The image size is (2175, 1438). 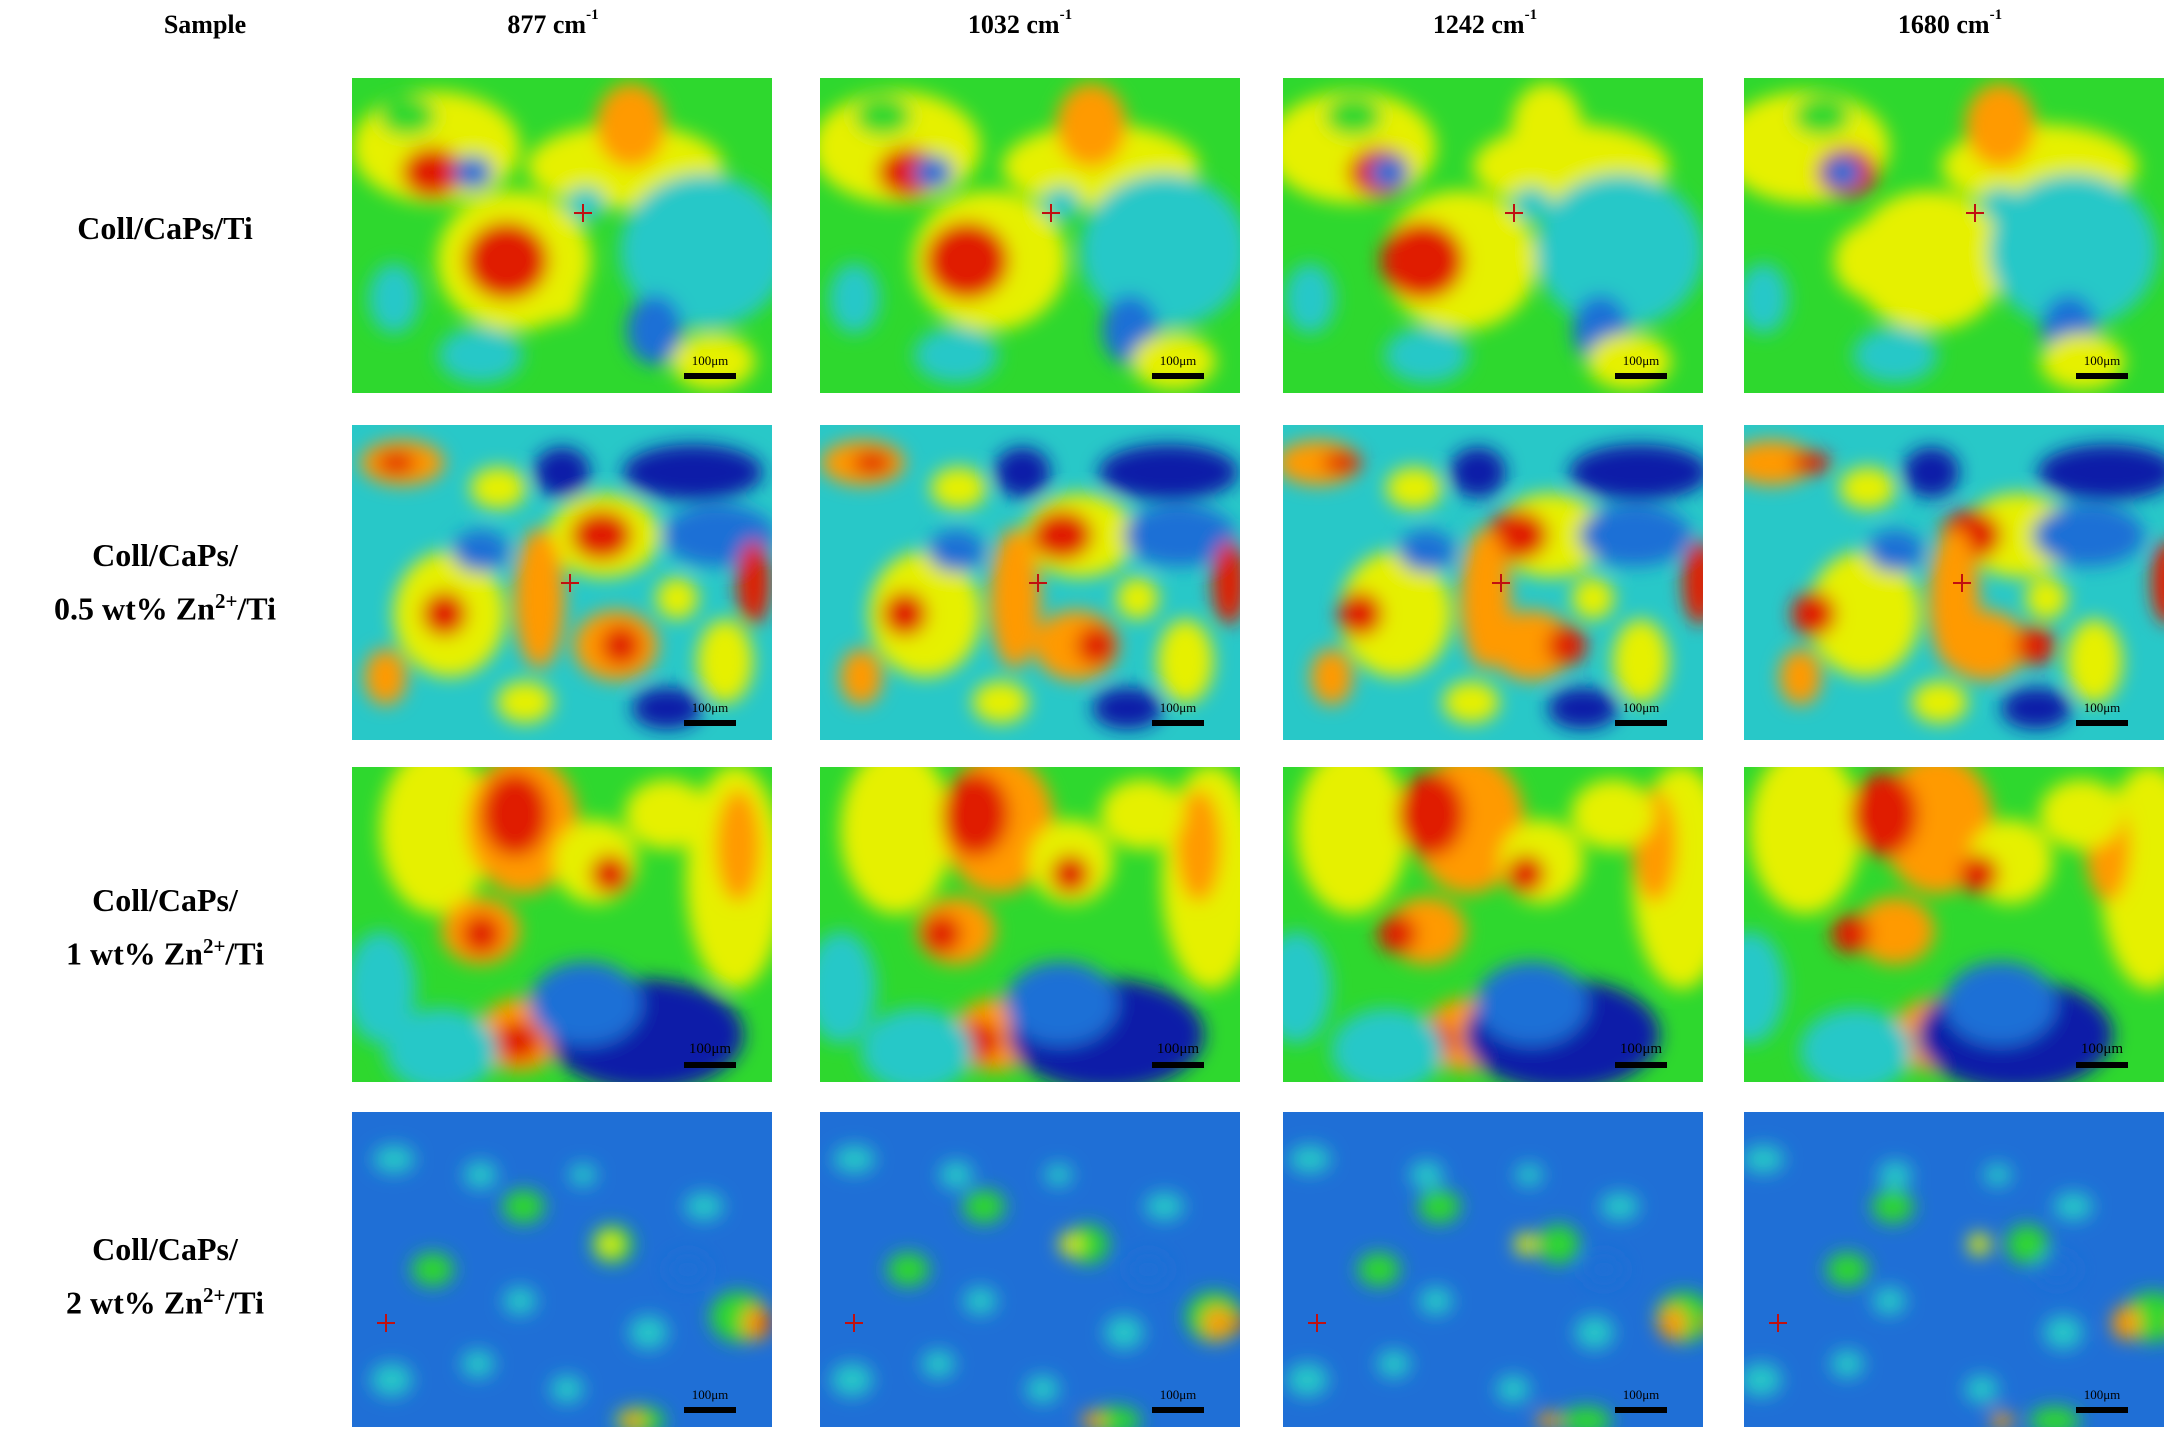 What do you see at coordinates (527, 24) in the screenshot?
I see `wavenumber-value: 877` at bounding box center [527, 24].